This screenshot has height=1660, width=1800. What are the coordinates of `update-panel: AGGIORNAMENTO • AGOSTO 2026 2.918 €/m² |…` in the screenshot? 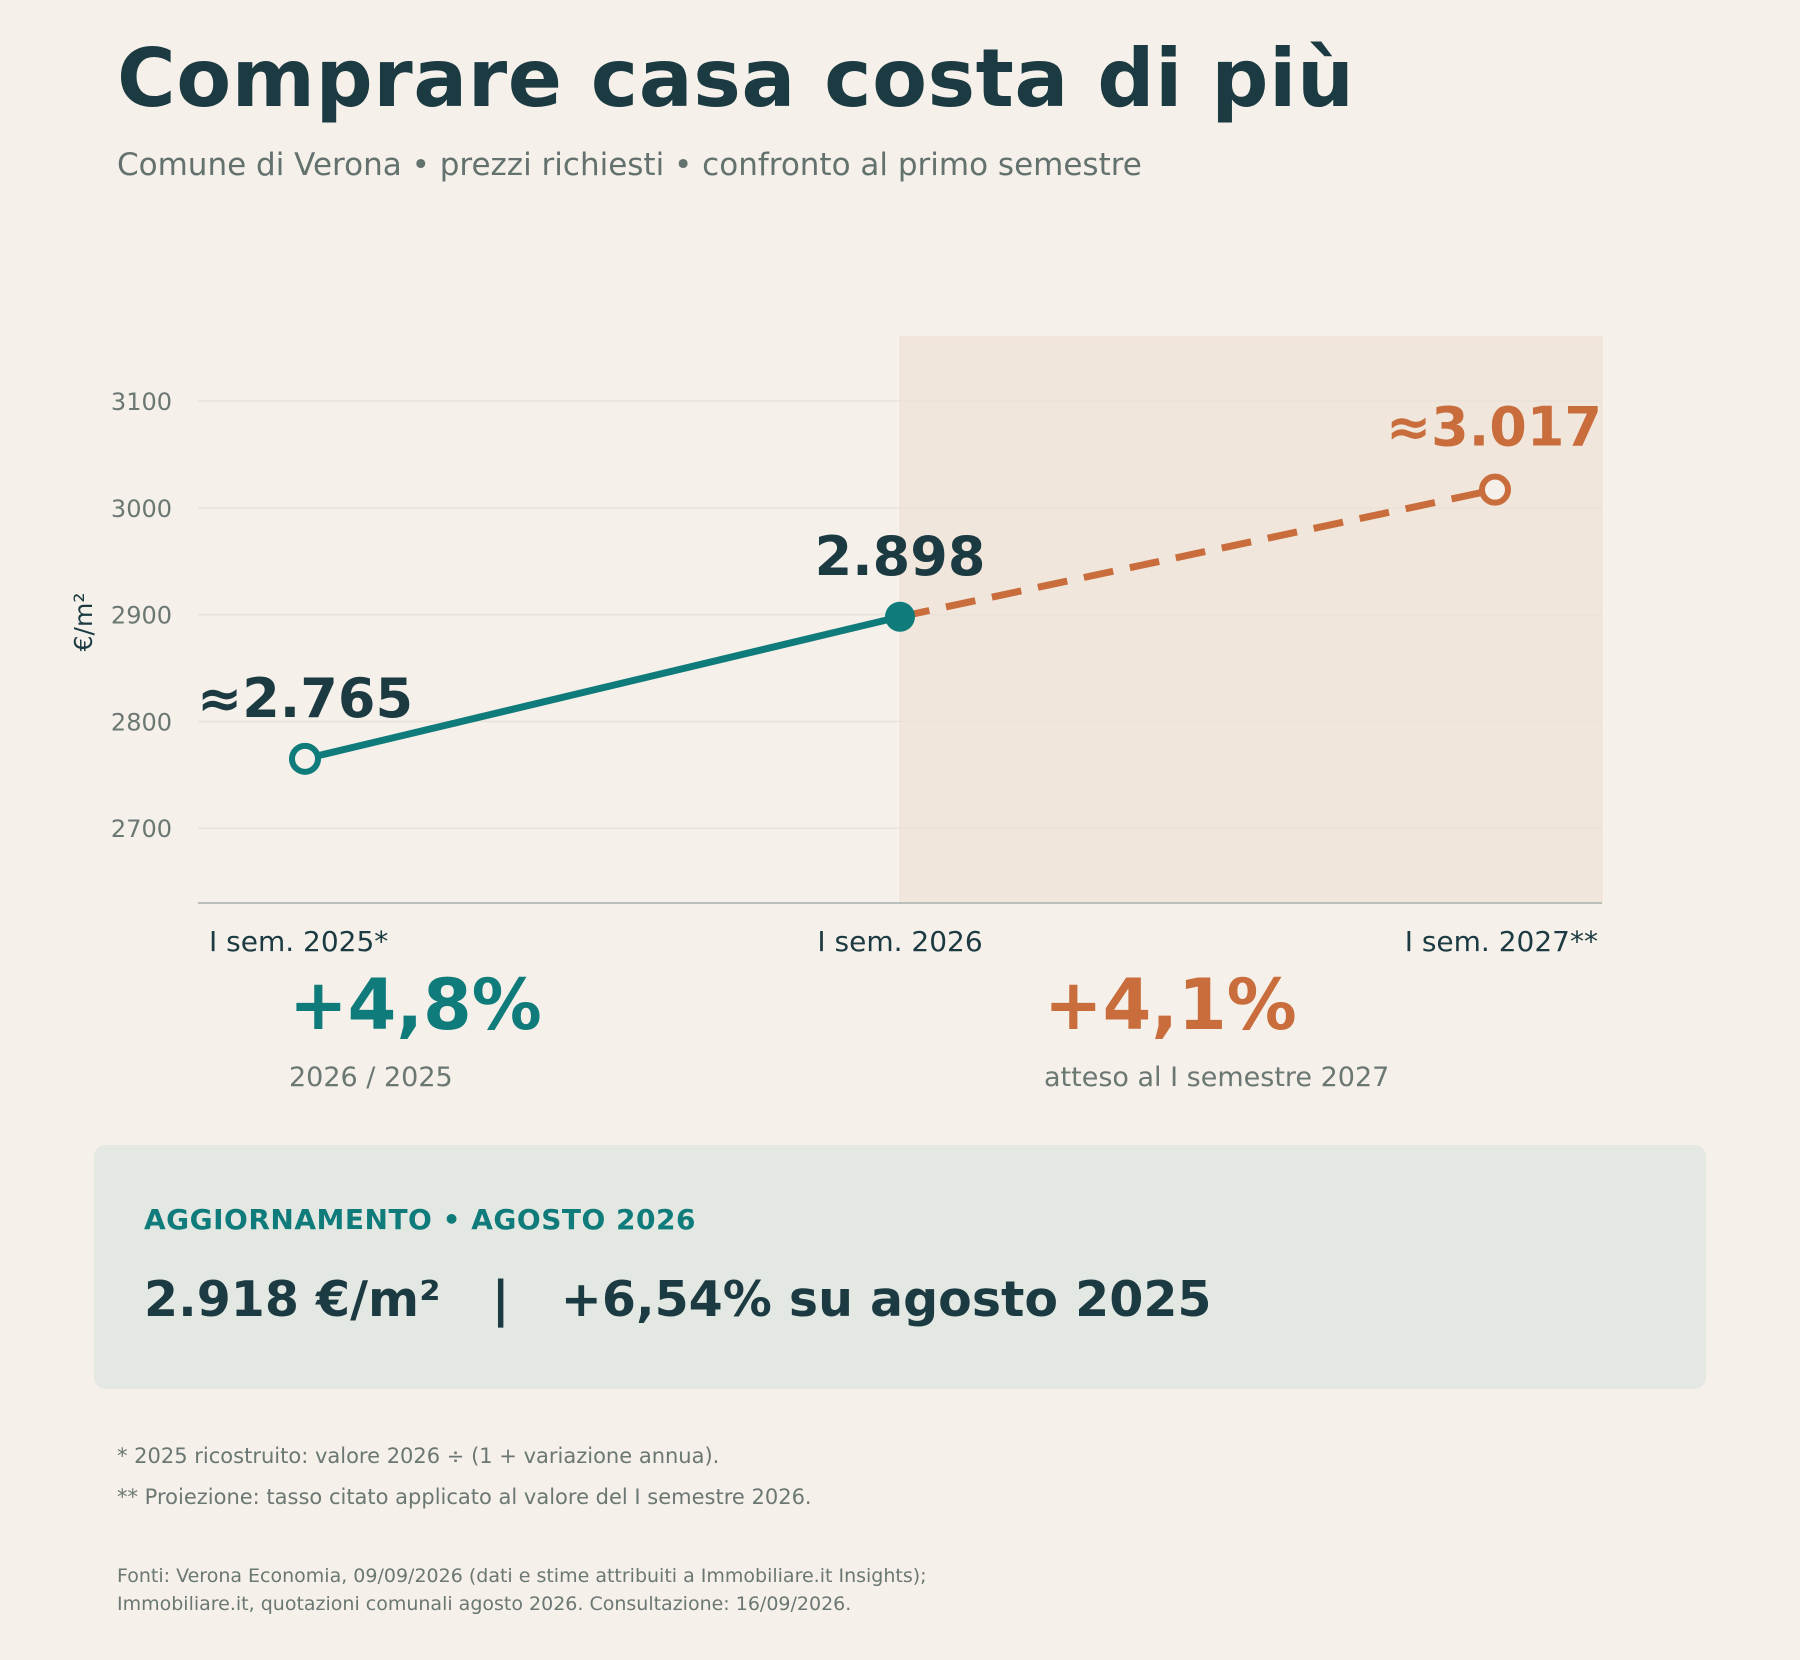 It's located at (900, 1267).